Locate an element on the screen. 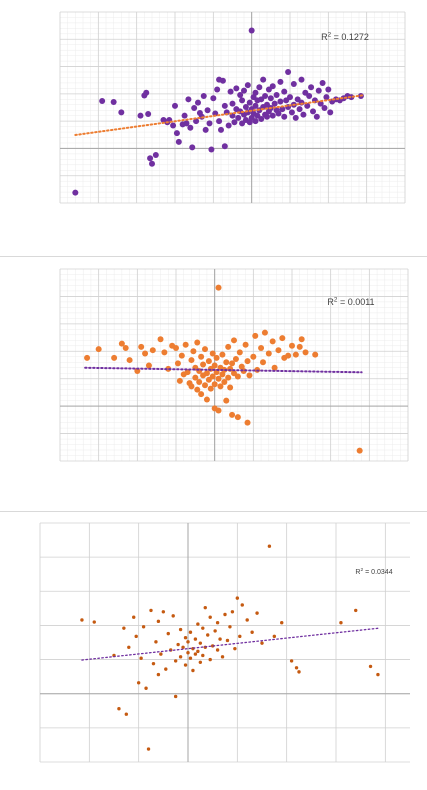  r-squared-value: = 0.0344 is located at coordinates (377, 572).